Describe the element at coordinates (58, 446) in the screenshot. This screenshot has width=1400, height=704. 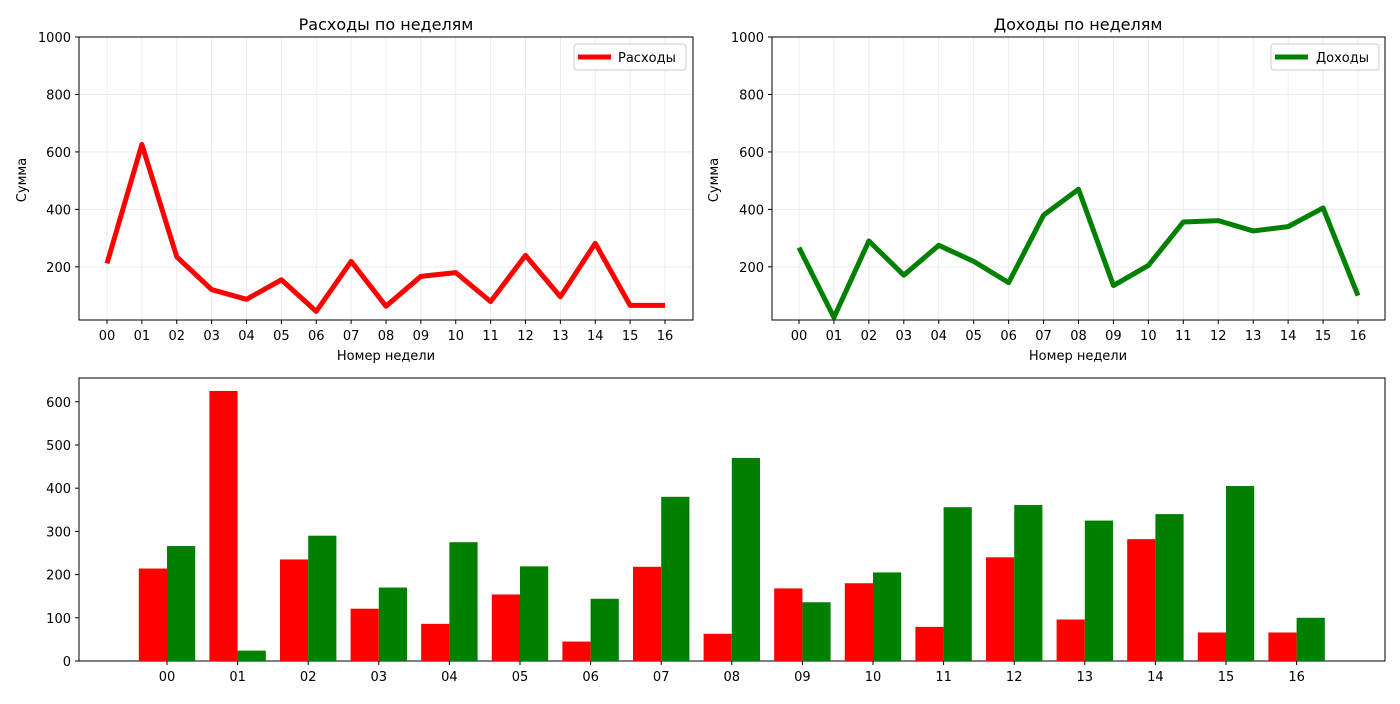
I see `y-tick-label: 500` at that location.